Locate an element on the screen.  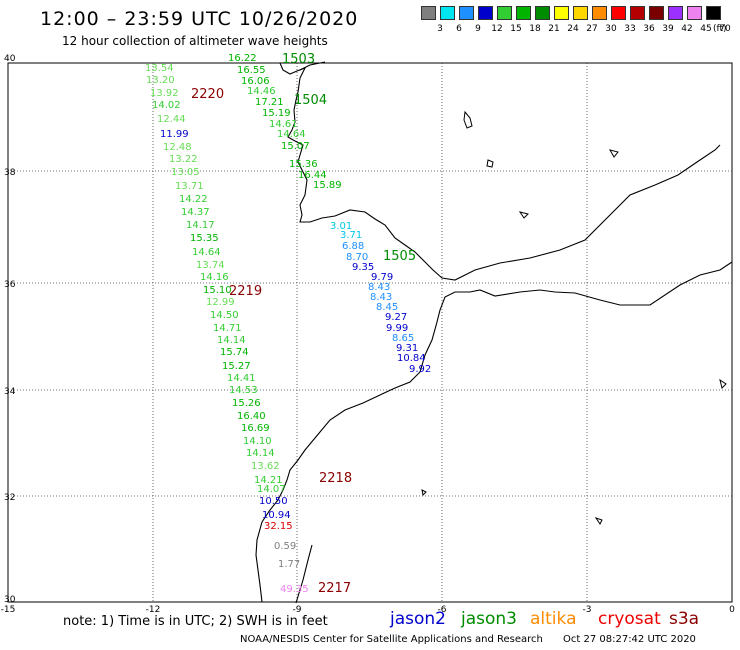
wave-height-label: 14.50 is located at coordinates (224, 315).